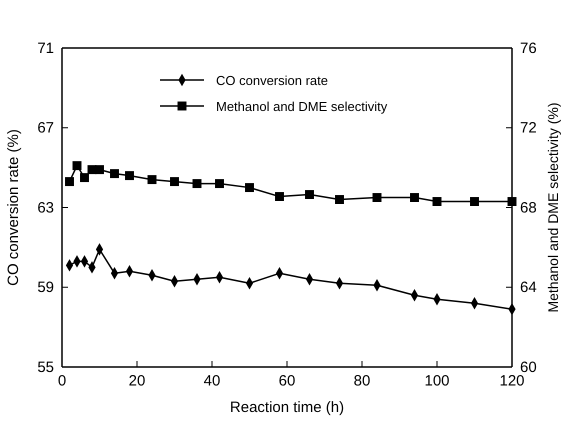  Describe the element at coordinates (553, 207) in the screenshot. I see `y2-axis-title: Methanol and DME selectivity (%)` at that location.